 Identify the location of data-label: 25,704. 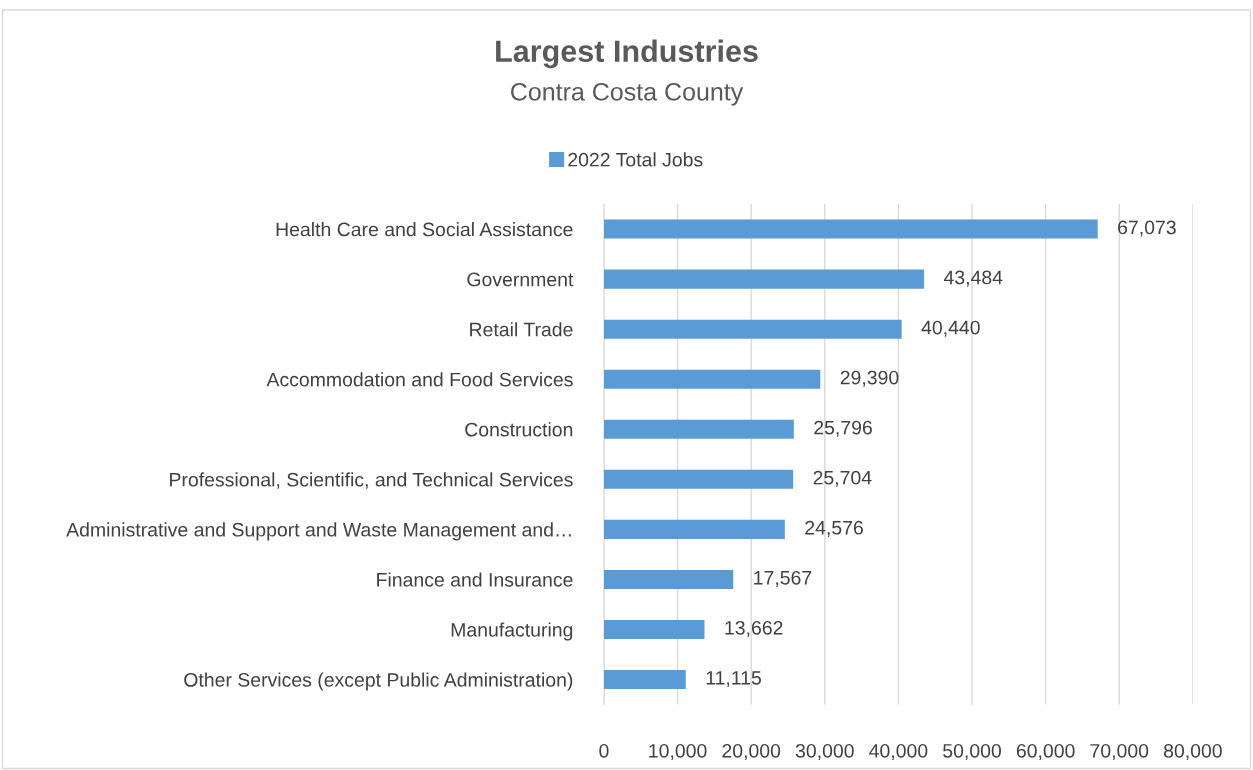
(842, 478).